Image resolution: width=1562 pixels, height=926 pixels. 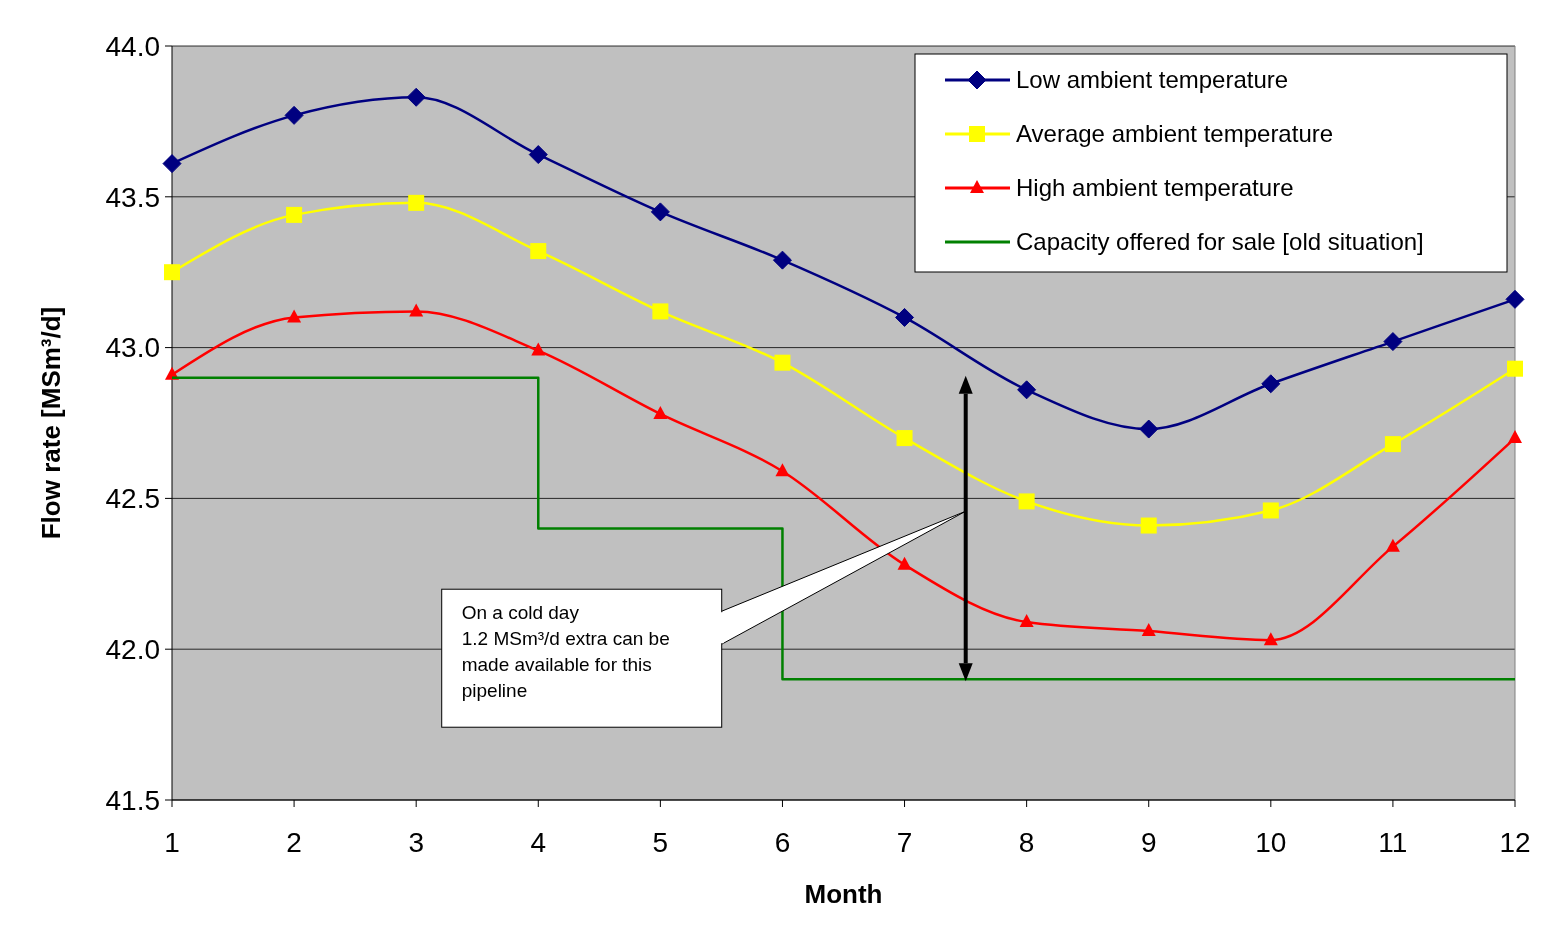 I want to click on legend-label: Capacity offered for sale [old situation], so click(x=1220, y=242).